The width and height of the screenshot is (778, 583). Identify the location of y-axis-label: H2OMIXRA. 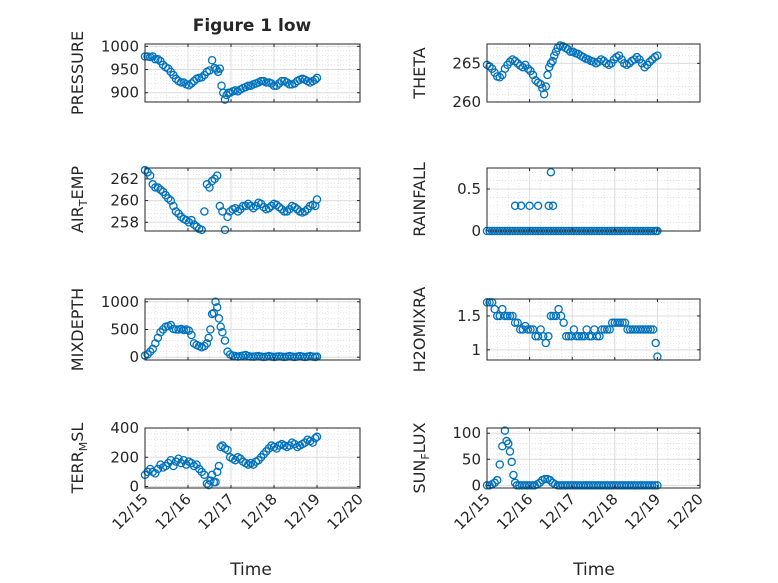
(419, 330).